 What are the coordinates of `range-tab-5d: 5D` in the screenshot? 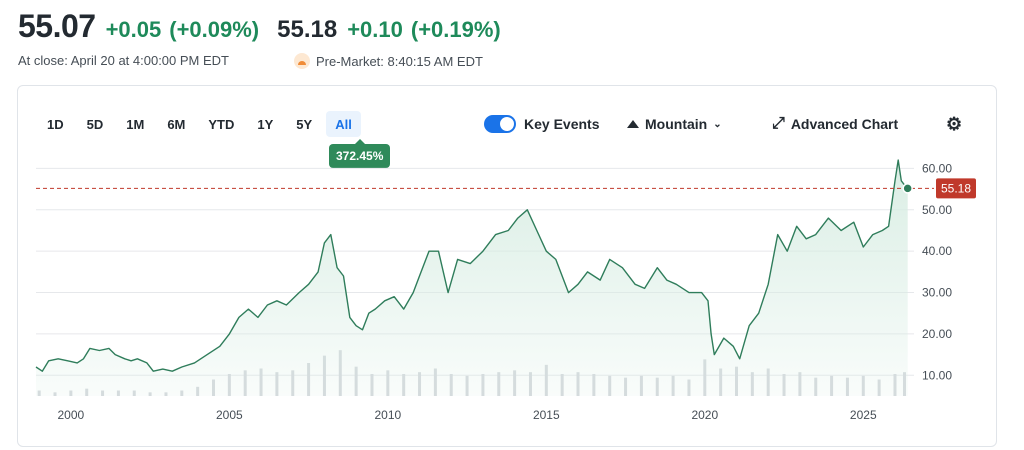 It's located at (95, 124).